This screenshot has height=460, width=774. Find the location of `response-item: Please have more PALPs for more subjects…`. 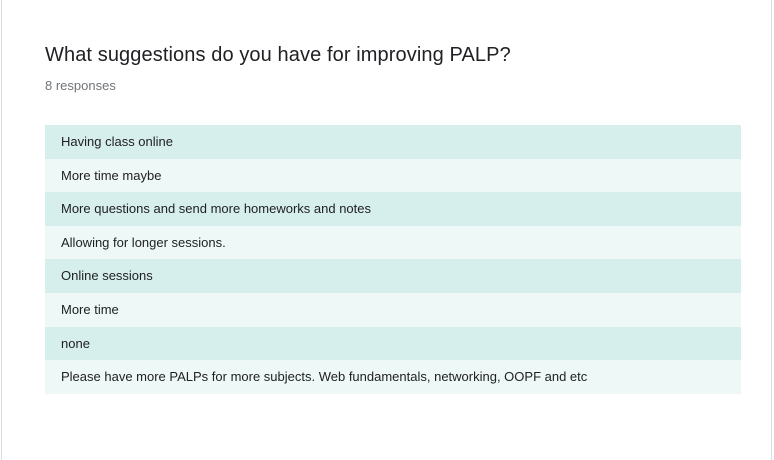

response-item: Please have more PALPs for more subjects… is located at coordinates (393, 377).